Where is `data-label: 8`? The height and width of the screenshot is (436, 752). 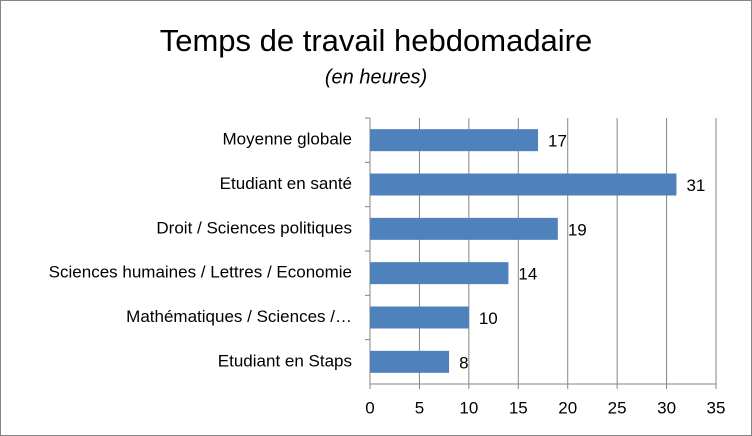 data-label: 8 is located at coordinates (463, 362).